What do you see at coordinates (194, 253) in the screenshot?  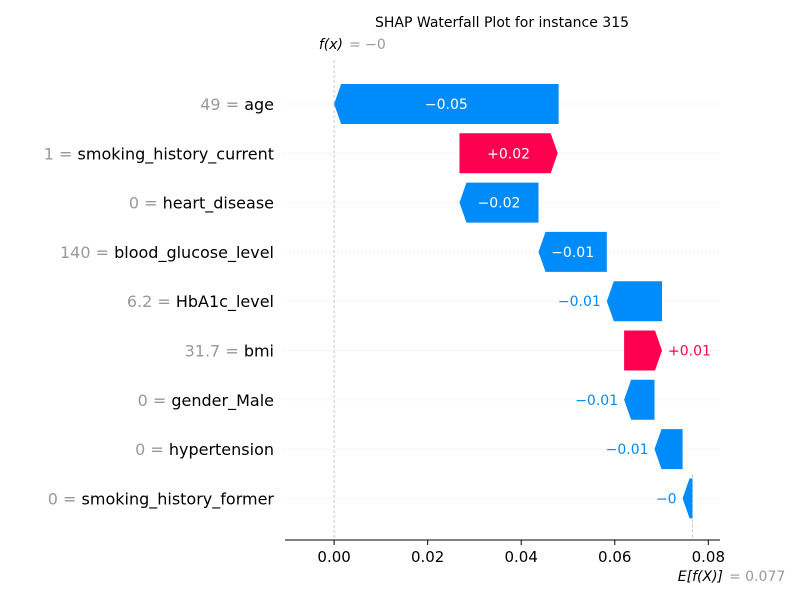 I see `feature-name: blood_glucose_level` at bounding box center [194, 253].